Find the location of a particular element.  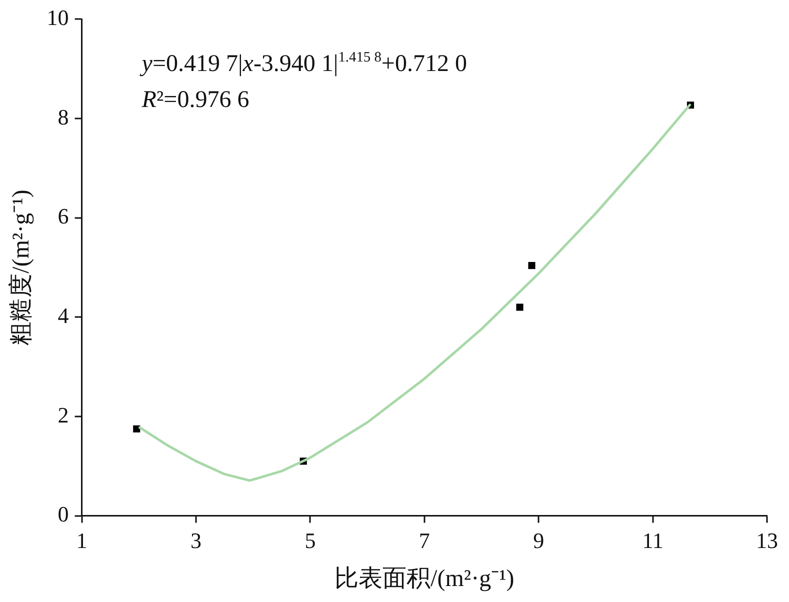

y-axis-title: 粗糙度/(m²·g⁻¹) is located at coordinates (21, 268).